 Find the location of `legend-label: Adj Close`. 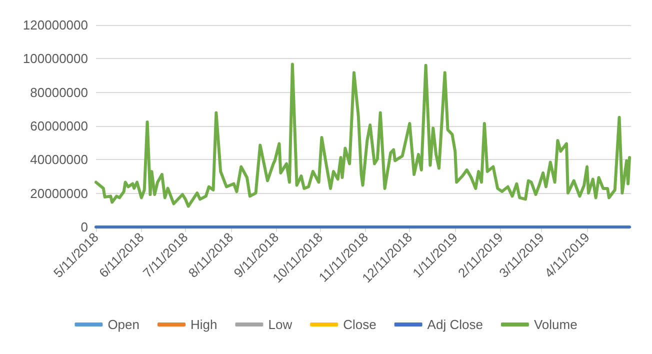

legend-label: Adj Close is located at coordinates (455, 324).